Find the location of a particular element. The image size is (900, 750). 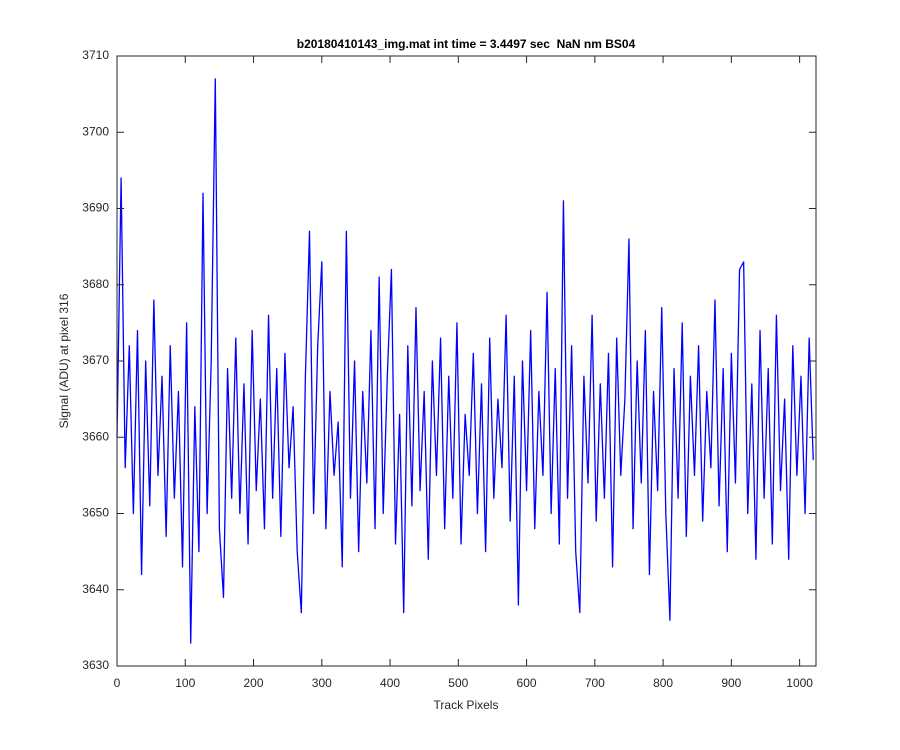

x-tick-label: 600 is located at coordinates (527, 683).